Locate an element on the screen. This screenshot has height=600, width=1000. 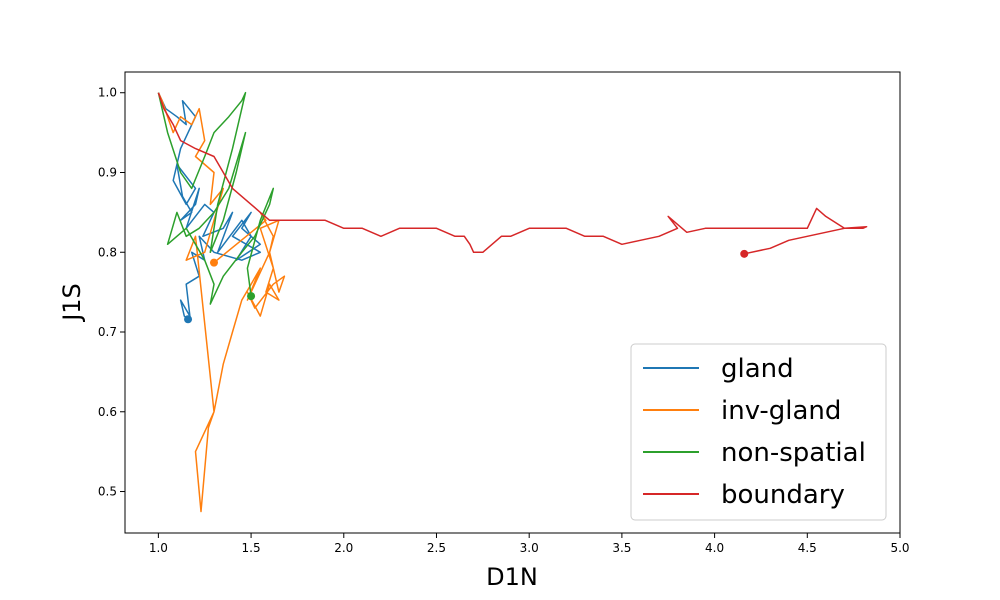
legend-items: gland inv-gland non-spatial boundary is located at coordinates (754, 432).